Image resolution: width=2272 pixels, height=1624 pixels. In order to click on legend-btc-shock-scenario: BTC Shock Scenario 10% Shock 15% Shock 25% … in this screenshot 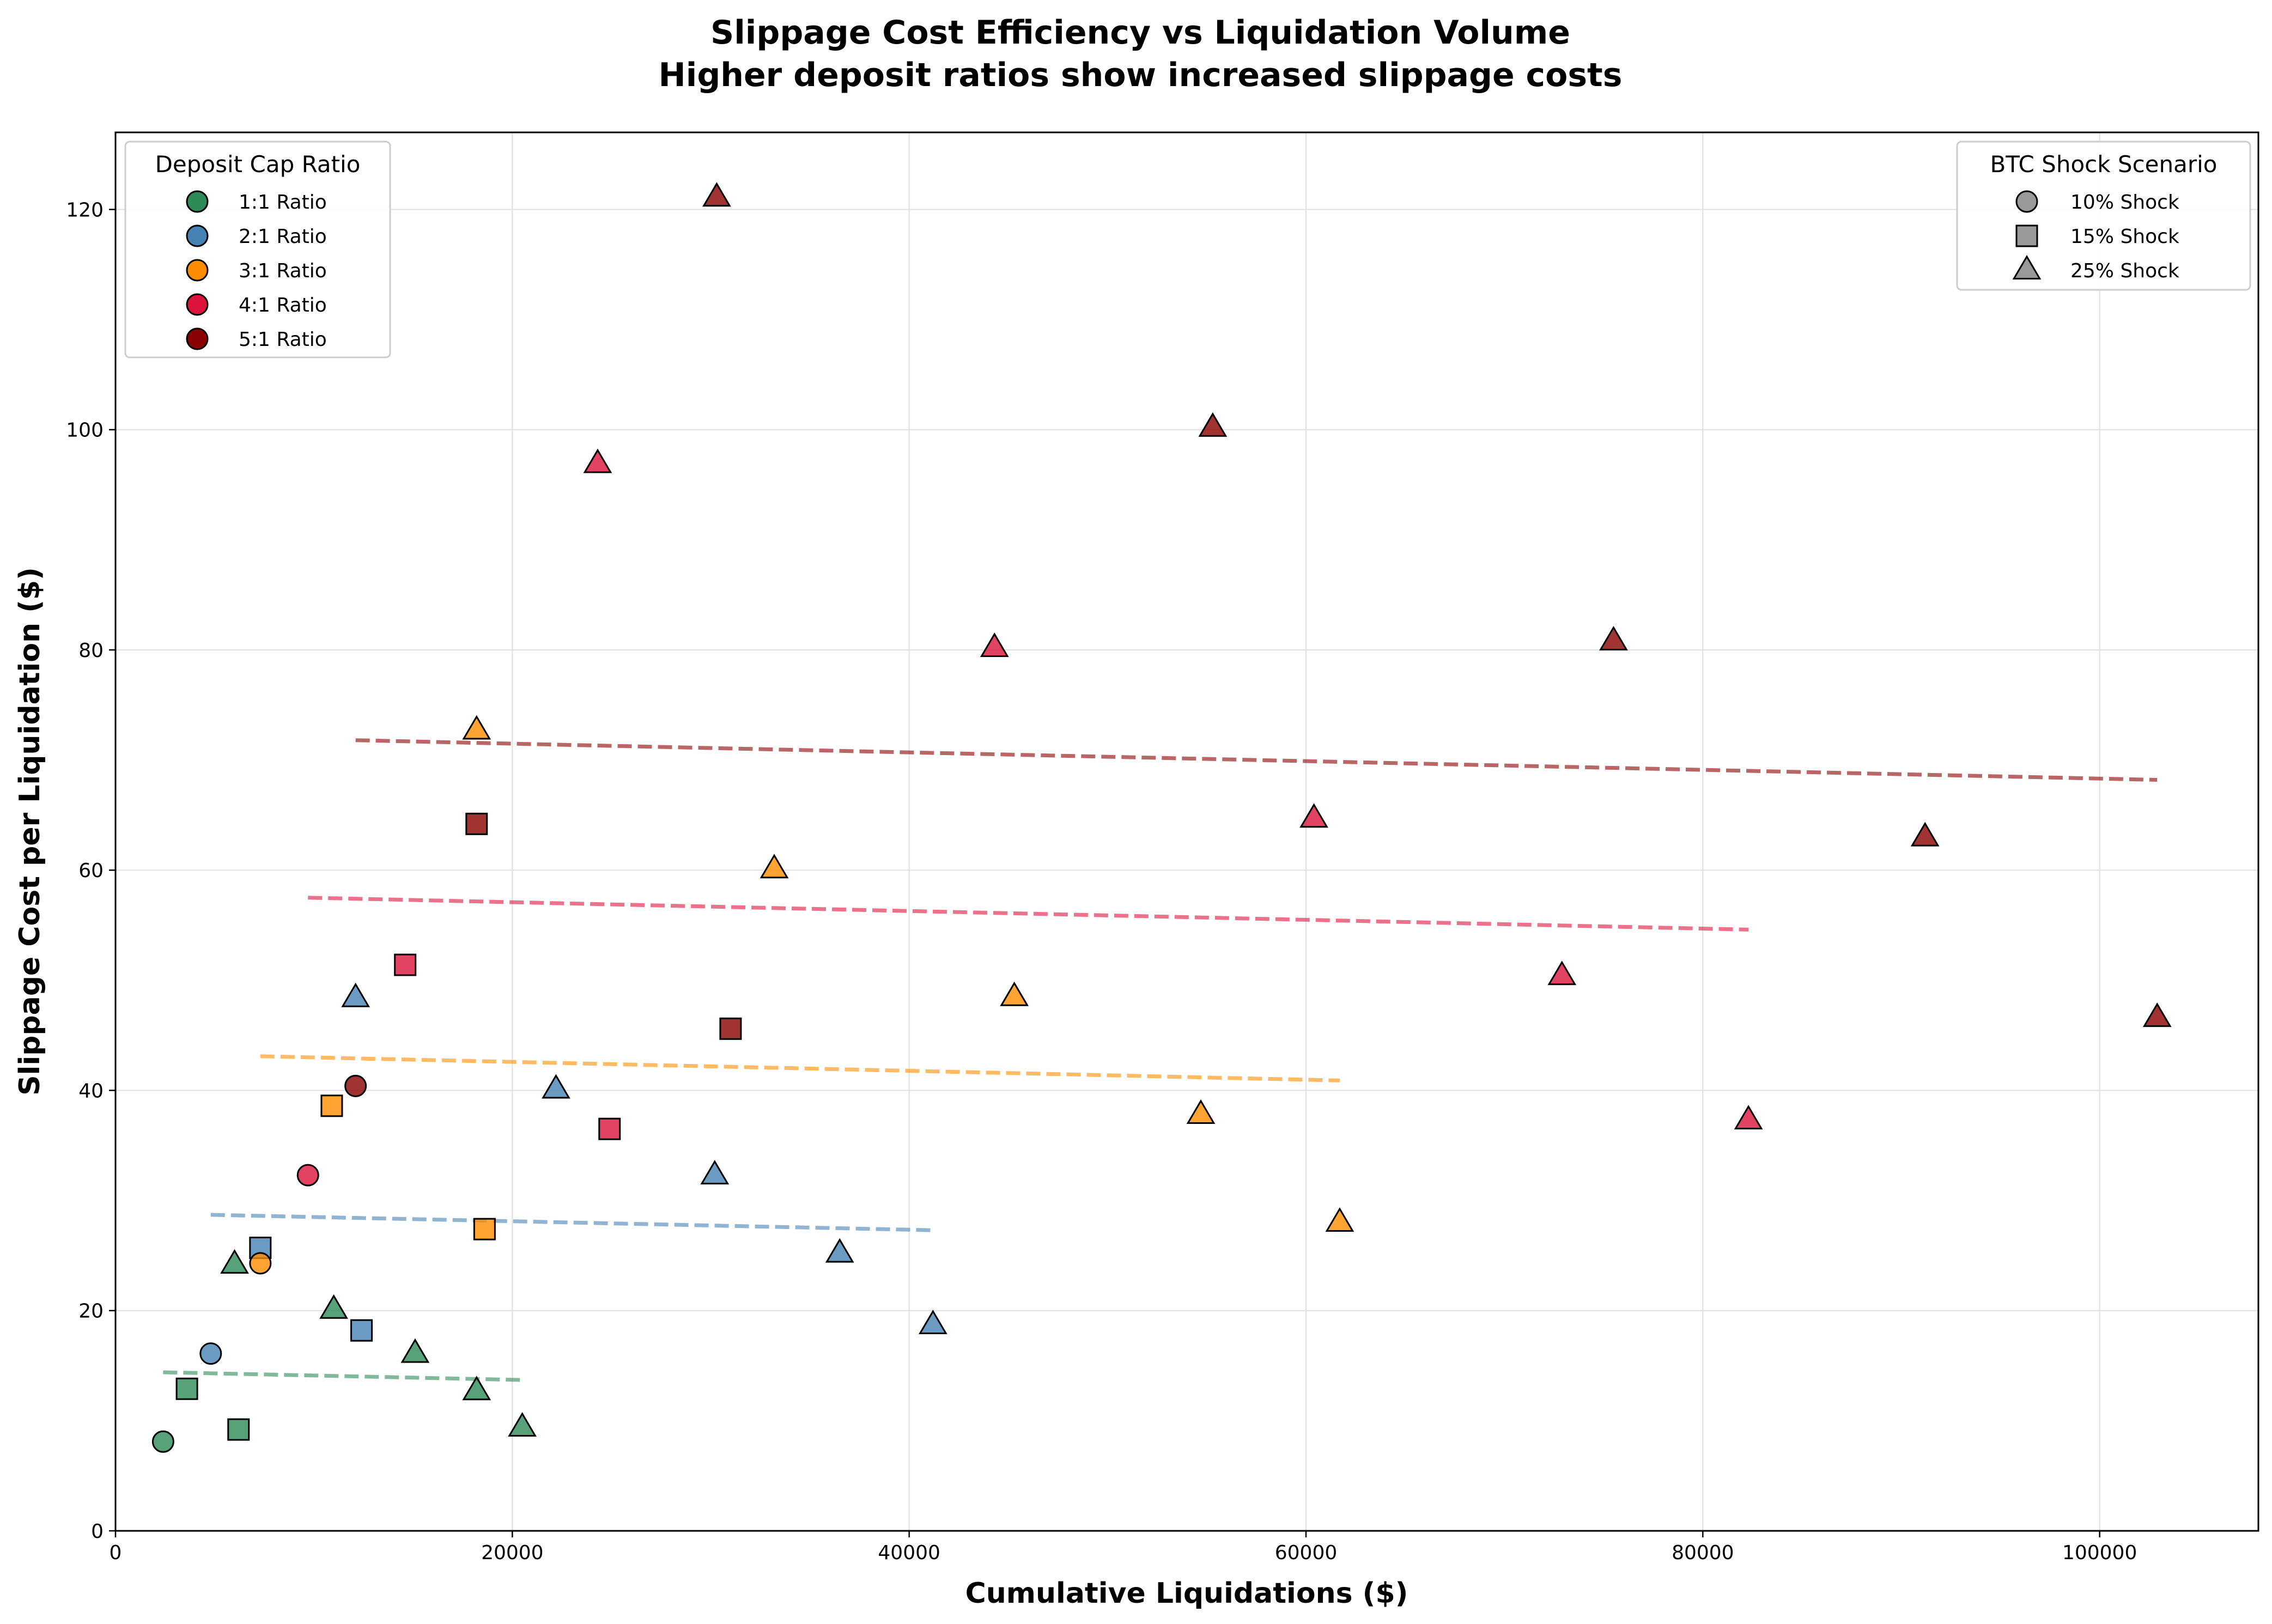, I will do `click(2103, 216)`.